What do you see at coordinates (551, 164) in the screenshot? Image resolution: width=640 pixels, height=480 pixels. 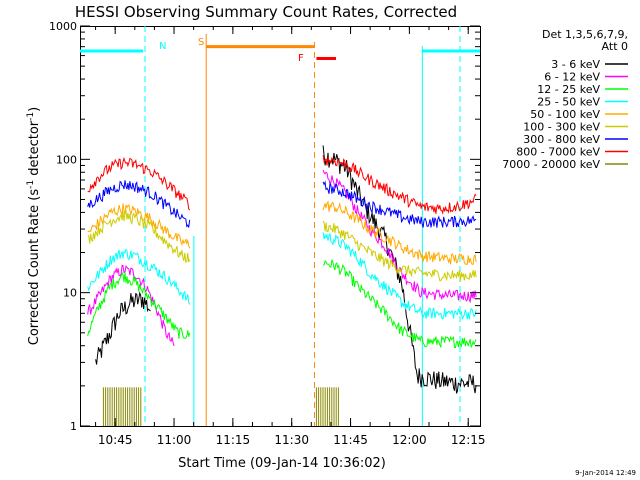 I see `legend-label: 7000 - 20000 keV` at bounding box center [551, 164].